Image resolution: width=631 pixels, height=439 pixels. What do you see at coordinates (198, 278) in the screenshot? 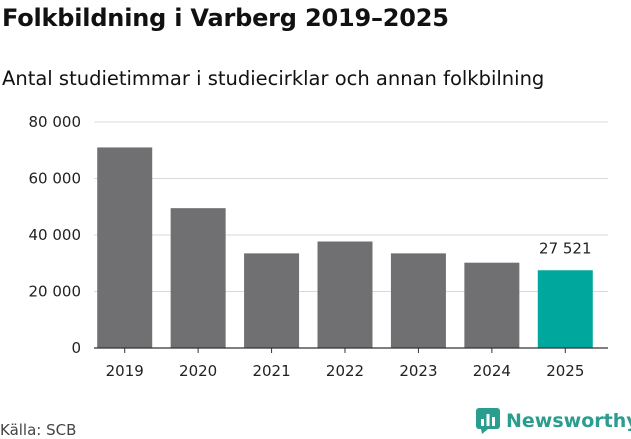
I see `bar-2020` at bounding box center [198, 278].